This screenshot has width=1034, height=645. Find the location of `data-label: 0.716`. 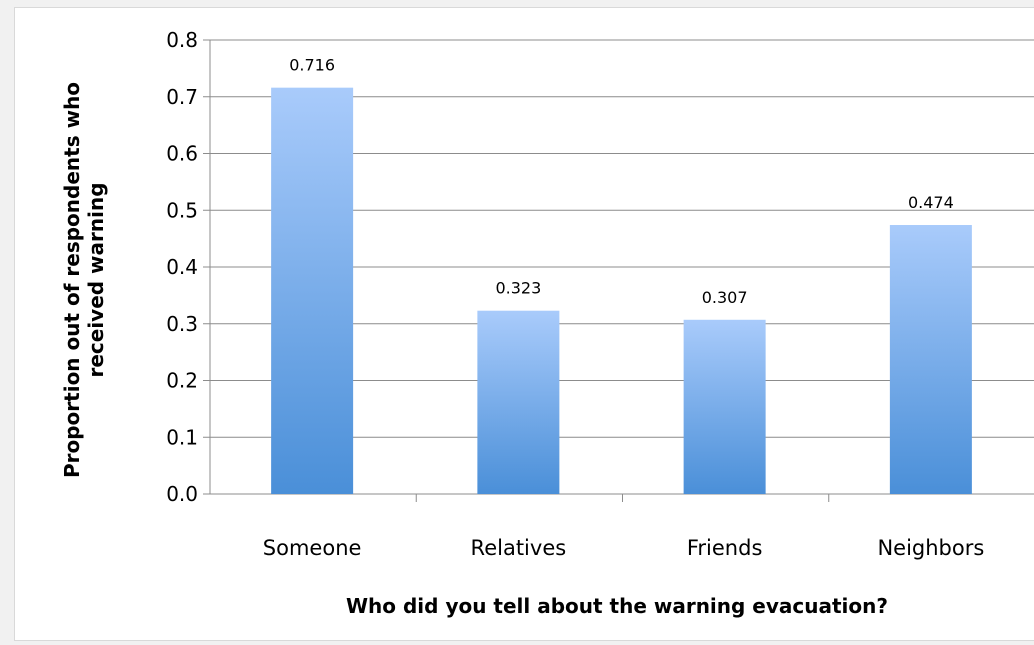

data-label: 0.716 is located at coordinates (312, 65).